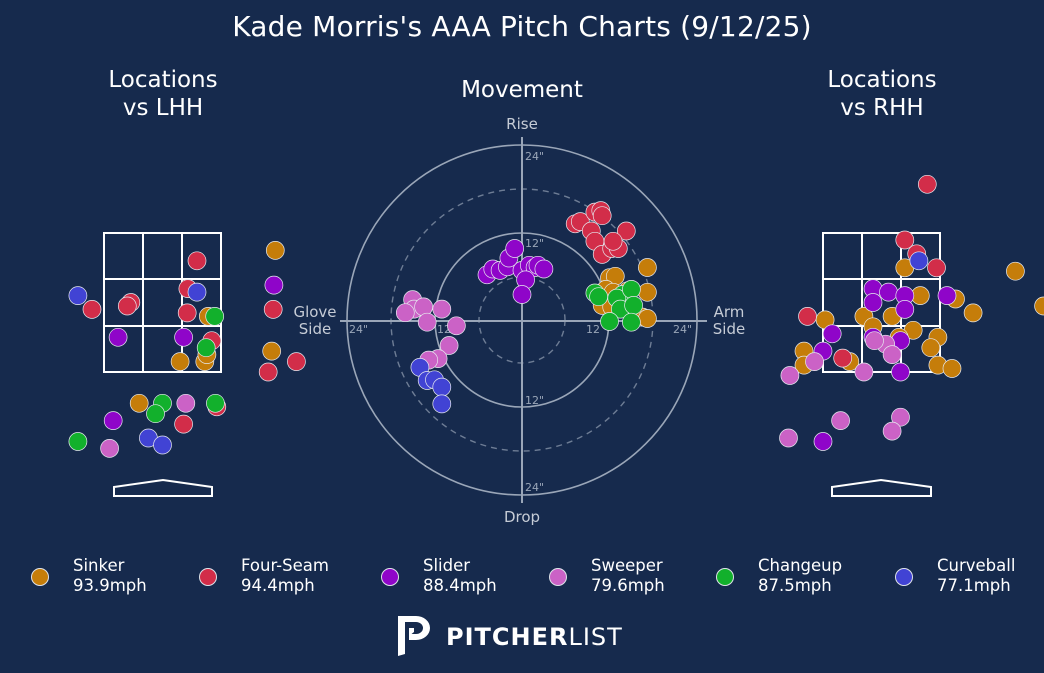  I want to click on glove-side-label-2: Side, so click(315, 329).